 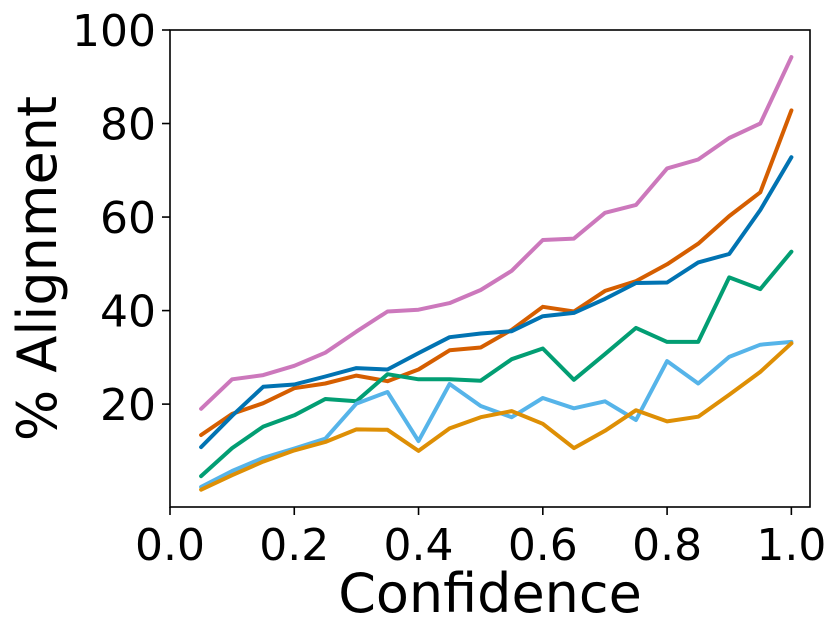 I want to click on y-tick-label: 100, so click(x=114, y=31).